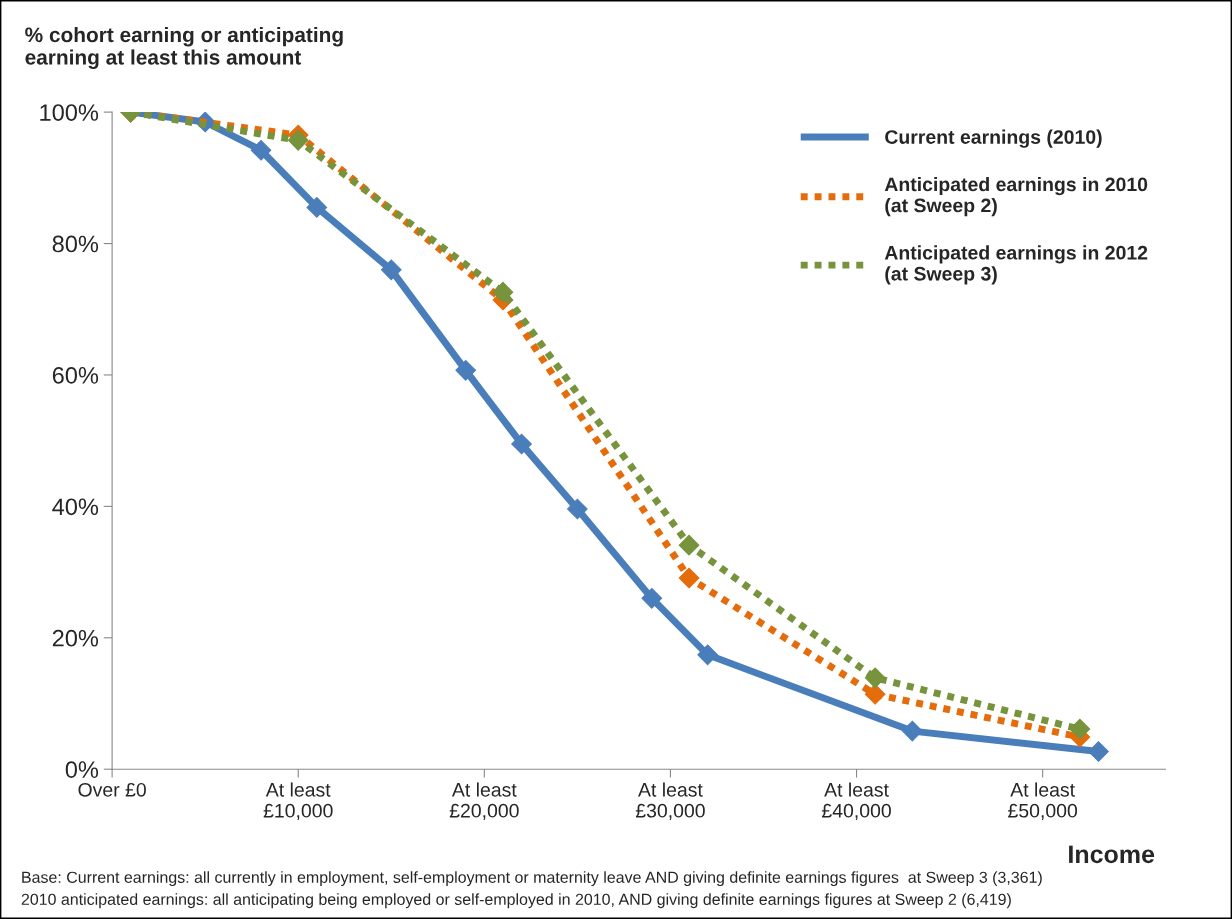  Describe the element at coordinates (184, 47) in the screenshot. I see `y-axis-title: % cohort earning or anticipating earning at least this amount` at that location.